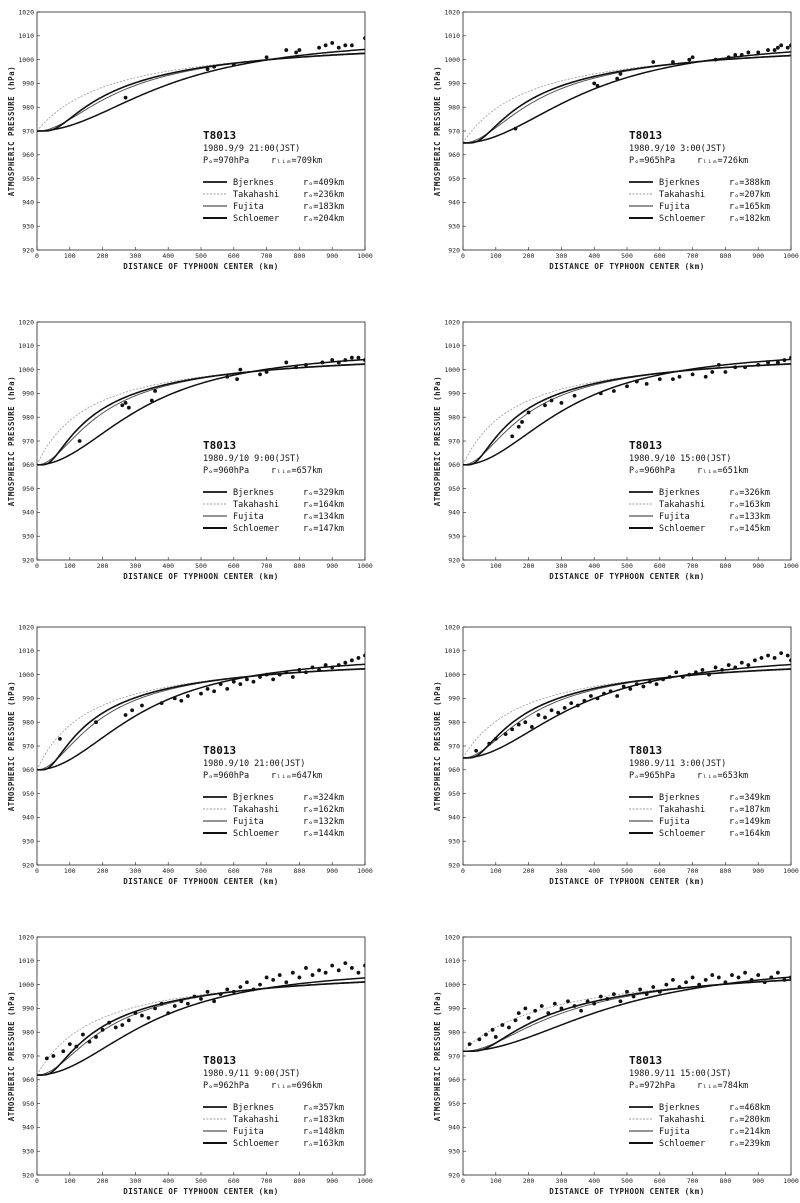 This screenshot has width=800, height=1203. What do you see at coordinates (652, 161) in the screenshot?
I see `central-pressure-label: Pₒ=965hPa` at bounding box center [652, 161].